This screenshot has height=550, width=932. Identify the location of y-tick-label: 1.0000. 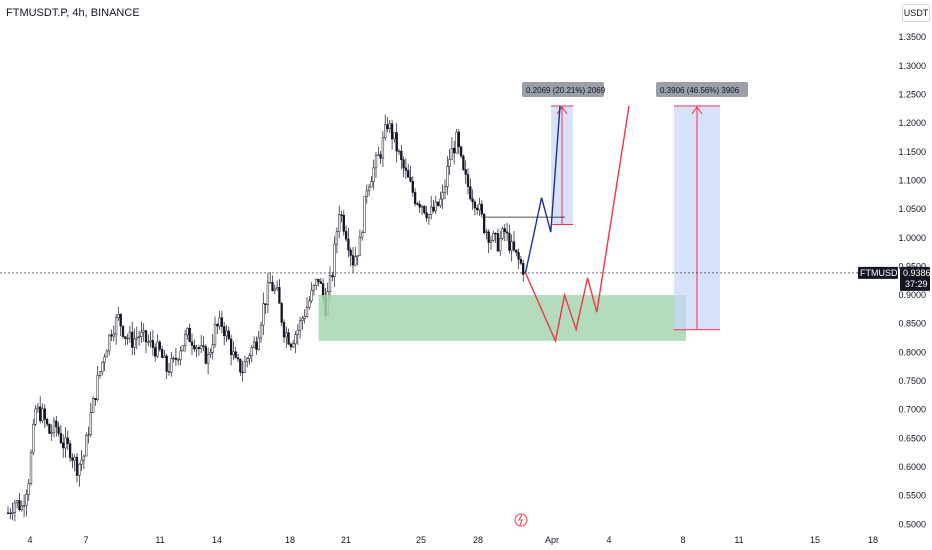
(912, 238).